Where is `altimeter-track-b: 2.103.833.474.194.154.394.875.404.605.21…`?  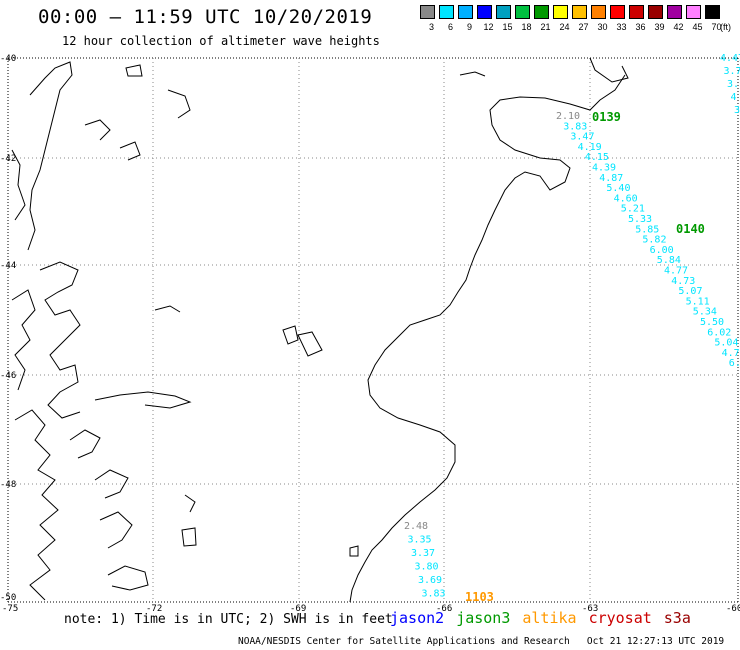 altimeter-track-b: 2.103.833.474.194.154.394.875.404.605.21… is located at coordinates (648, 240).